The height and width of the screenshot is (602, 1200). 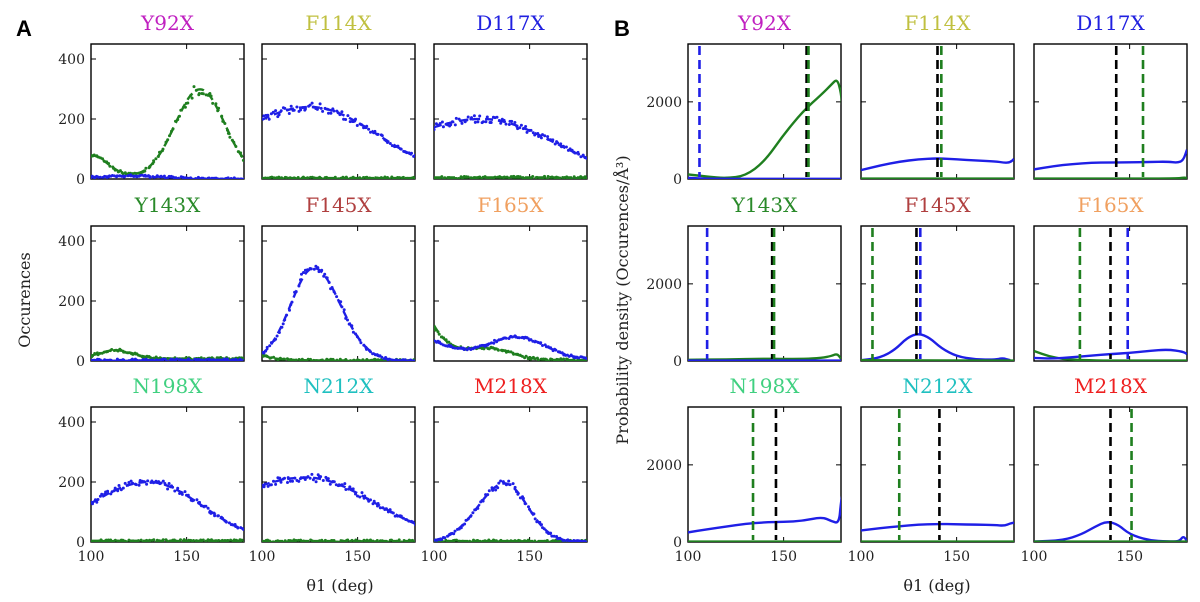 What do you see at coordinates (764, 205) in the screenshot?
I see `subplot-title: Y143X` at bounding box center [764, 205].